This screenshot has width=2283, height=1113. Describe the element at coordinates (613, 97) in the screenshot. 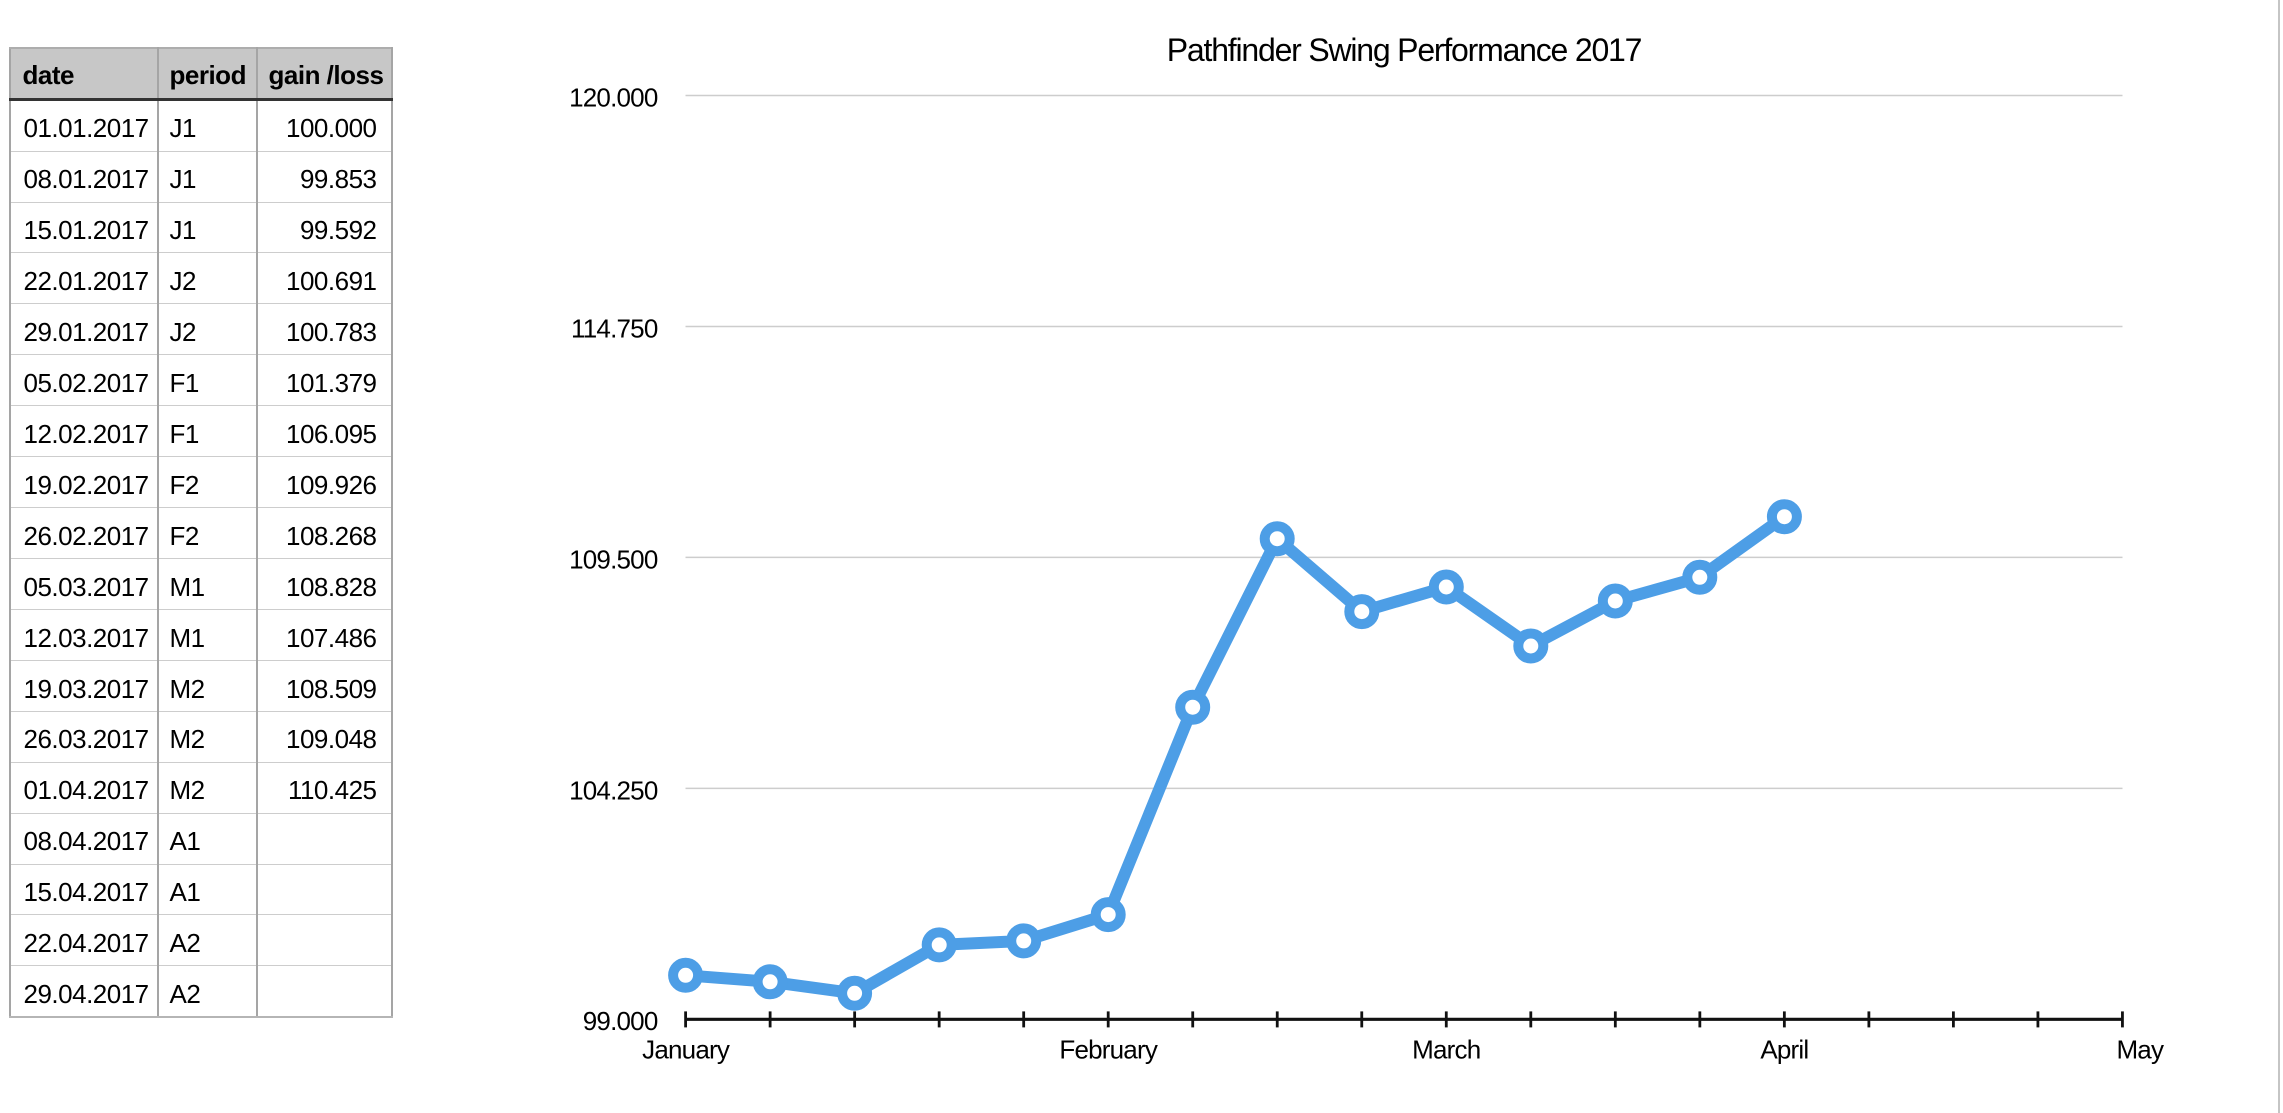

I see `svg-text: 120.000` at that location.